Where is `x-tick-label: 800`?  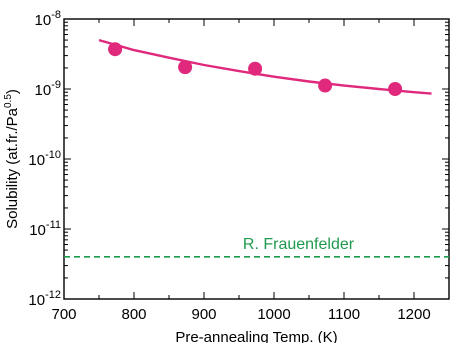 x-tick-label: 800 is located at coordinates (133, 314).